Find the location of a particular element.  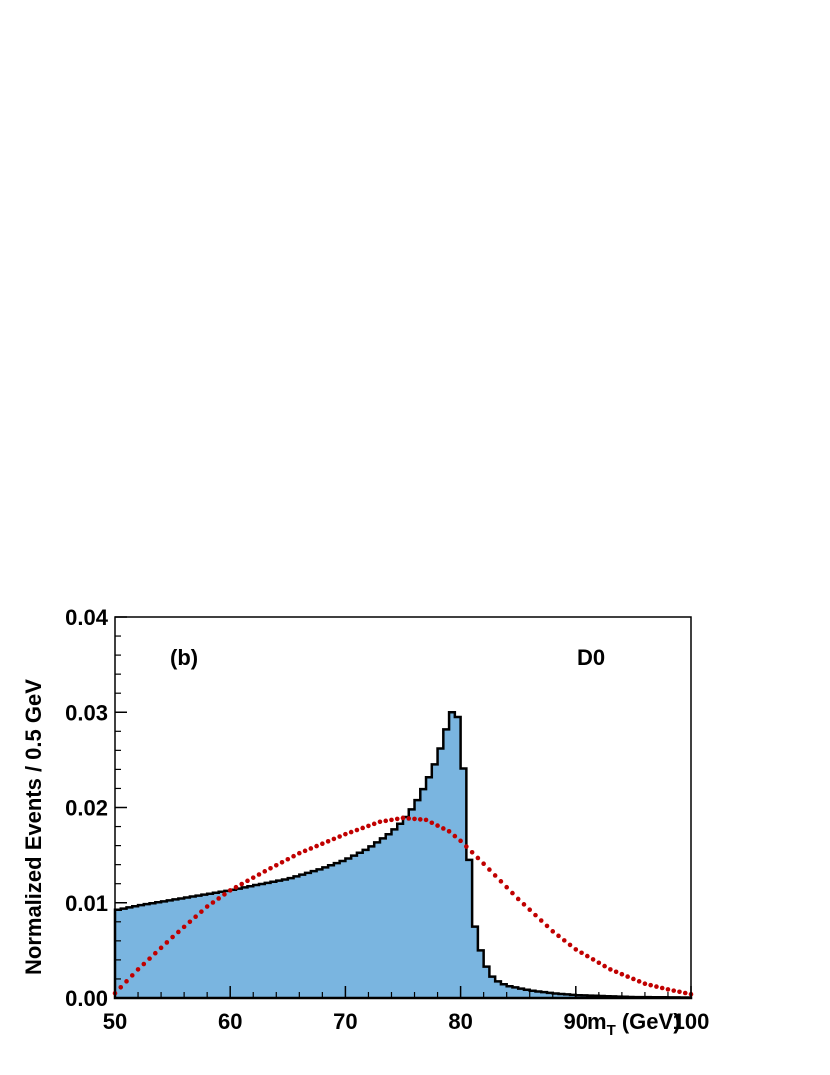

y-axis-title: Normalized Events / 0.5 GeV is located at coordinates (33, 827).